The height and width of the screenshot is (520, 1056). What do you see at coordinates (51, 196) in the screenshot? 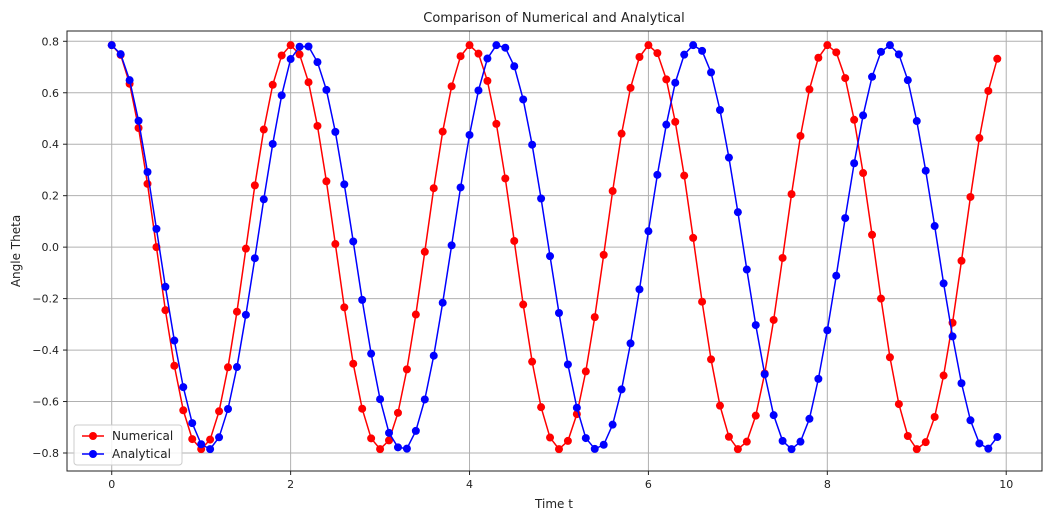
I see `y-tick-label: 0.2` at bounding box center [51, 196].